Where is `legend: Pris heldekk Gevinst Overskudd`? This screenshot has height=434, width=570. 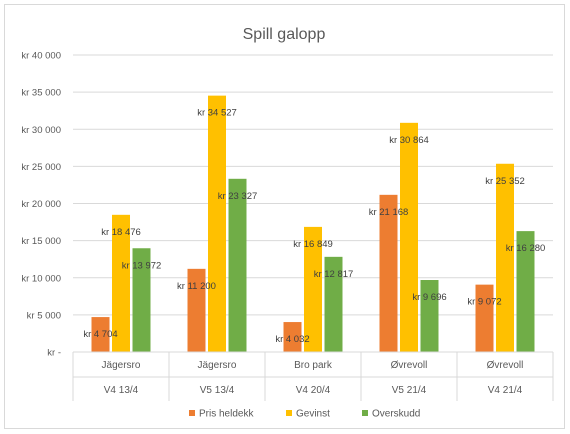
legend: Pris heldekk Gevinst Overskudd is located at coordinates (304, 414).